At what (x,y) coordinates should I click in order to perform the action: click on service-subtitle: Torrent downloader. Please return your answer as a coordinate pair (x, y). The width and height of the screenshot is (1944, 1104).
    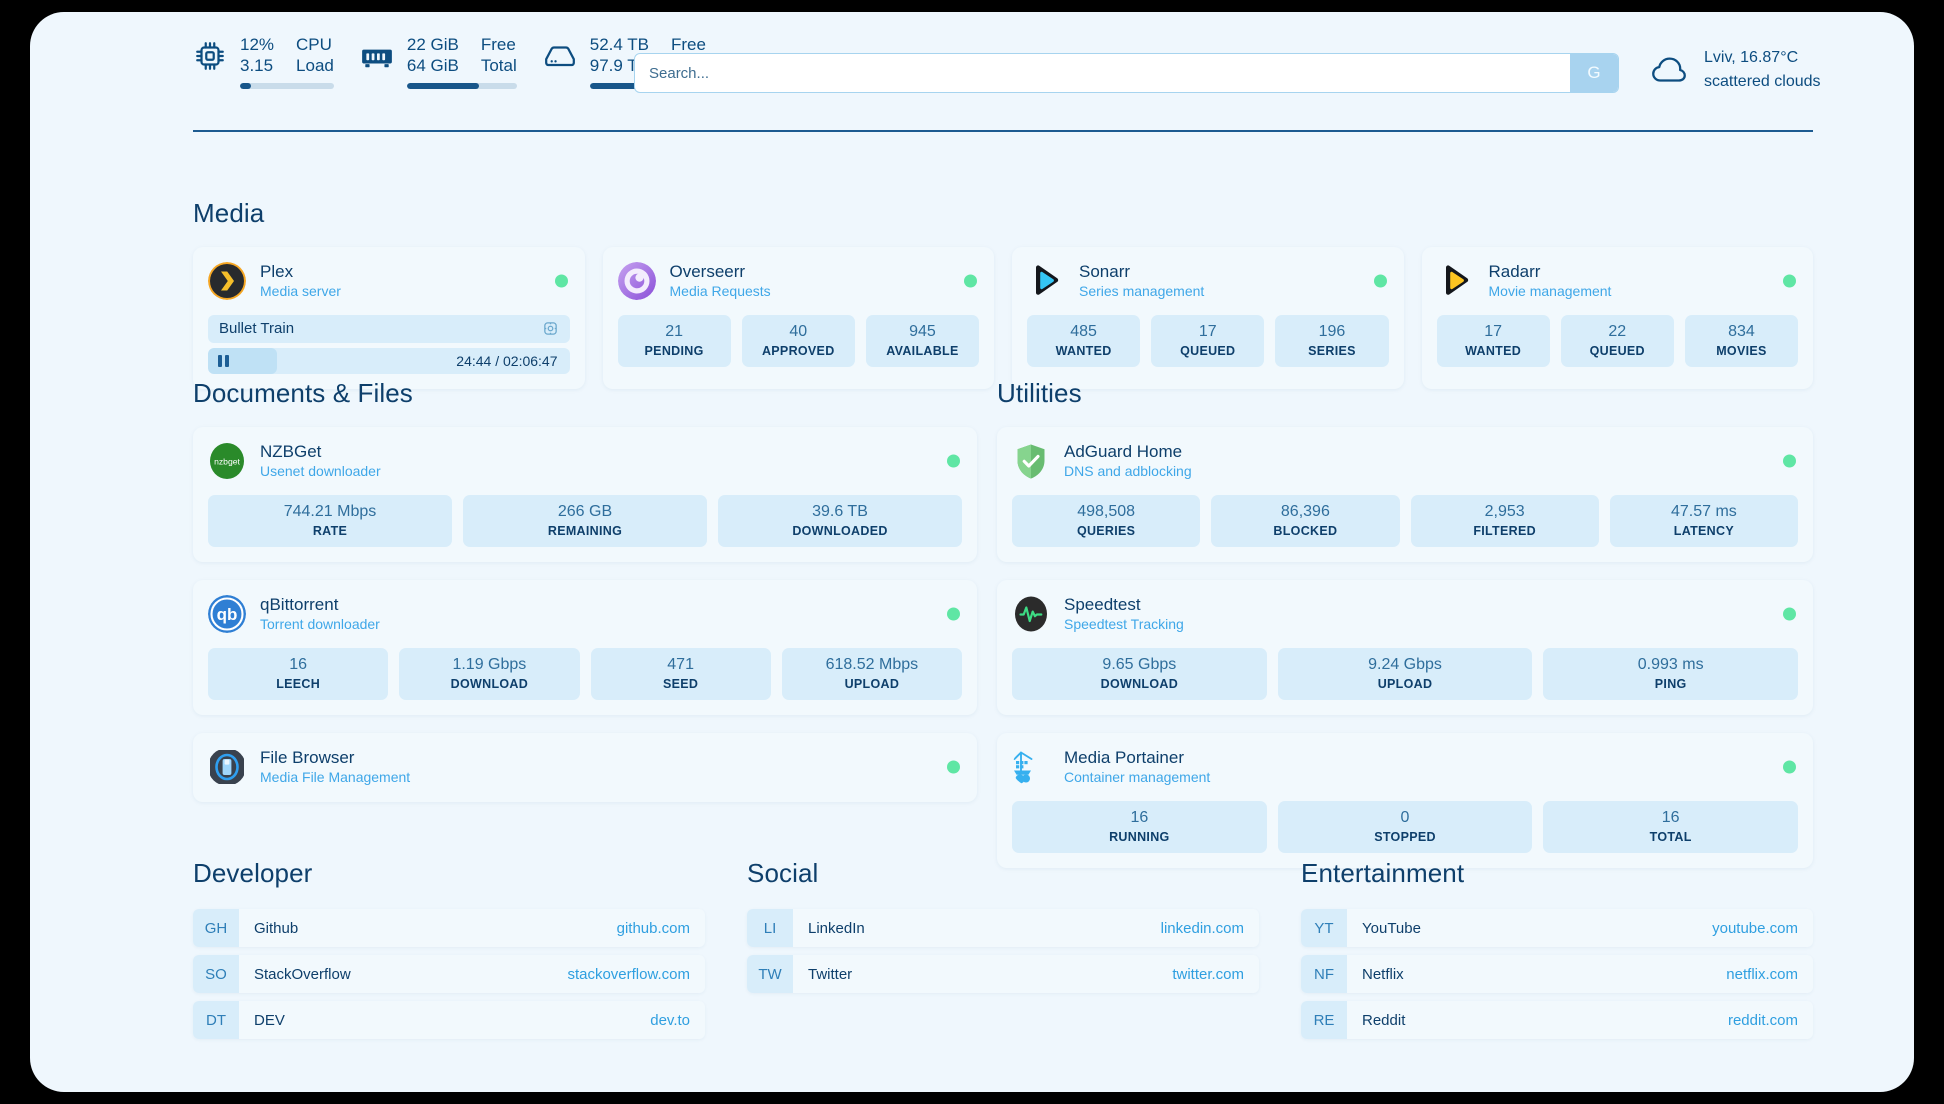
    Looking at the image, I should click on (320, 623).